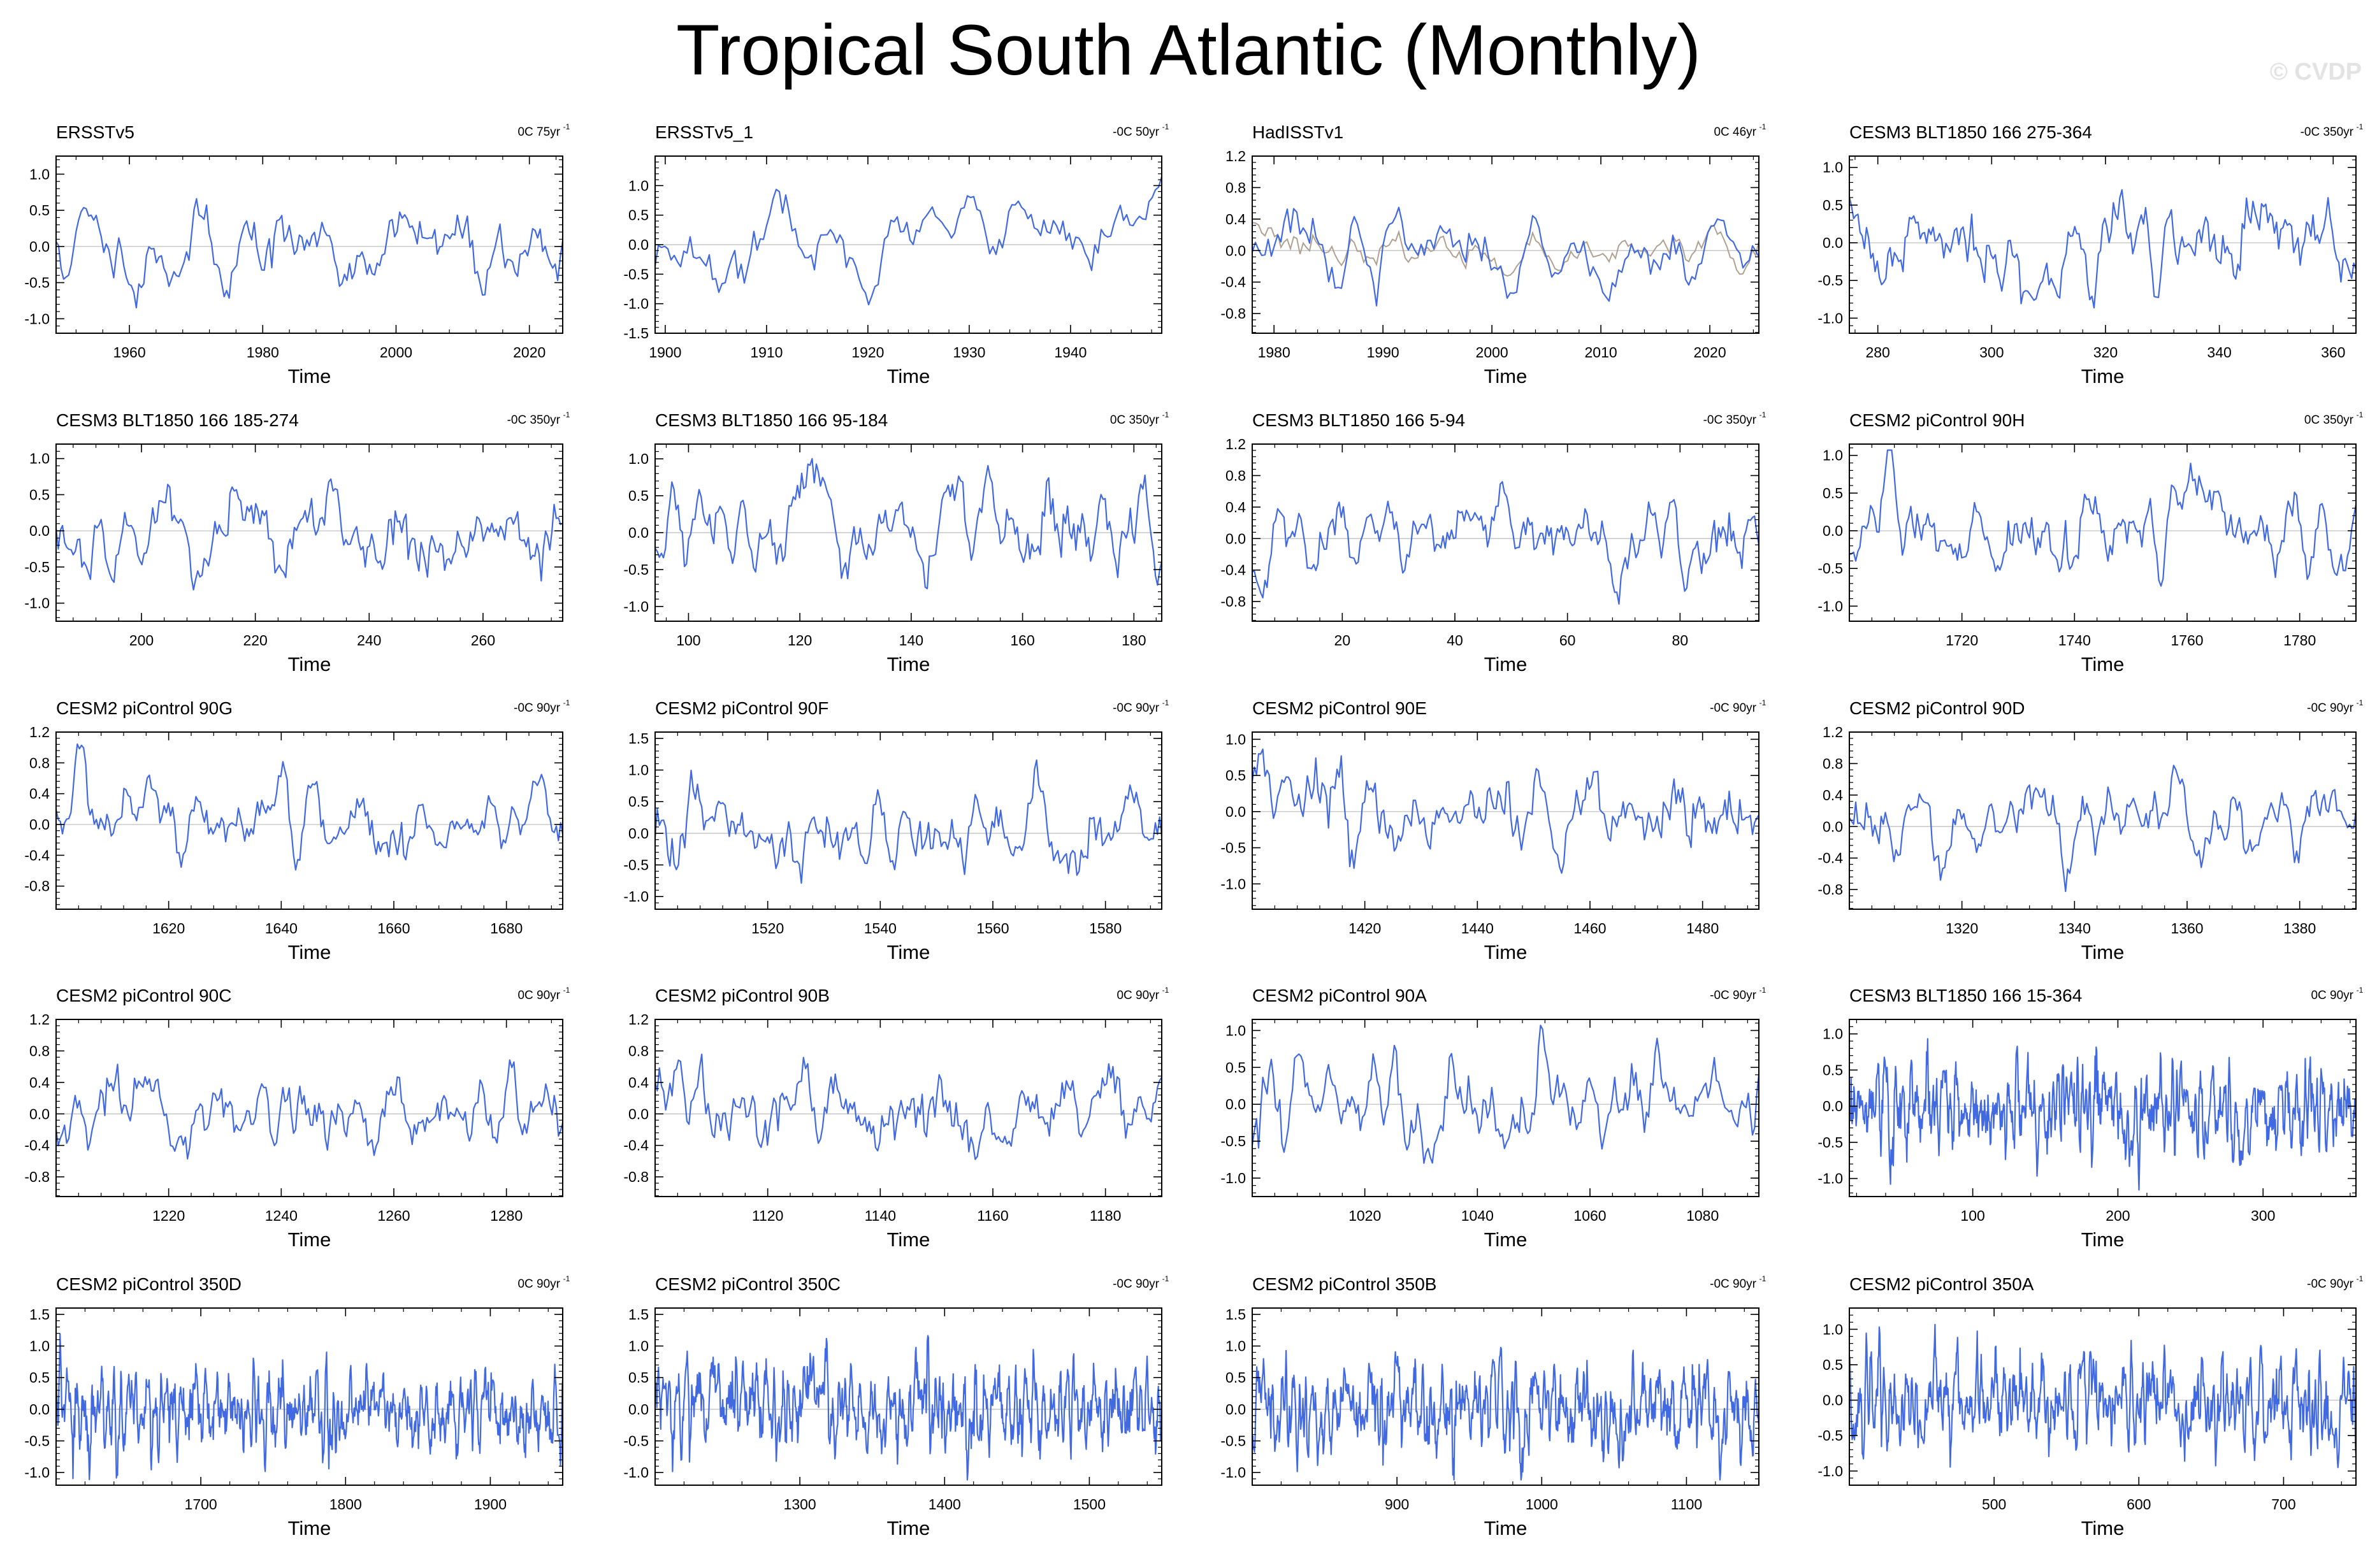 The width and height of the screenshot is (2377, 1568). What do you see at coordinates (1297, 132) in the screenshot?
I see `panel-title: HadISSTv1` at bounding box center [1297, 132].